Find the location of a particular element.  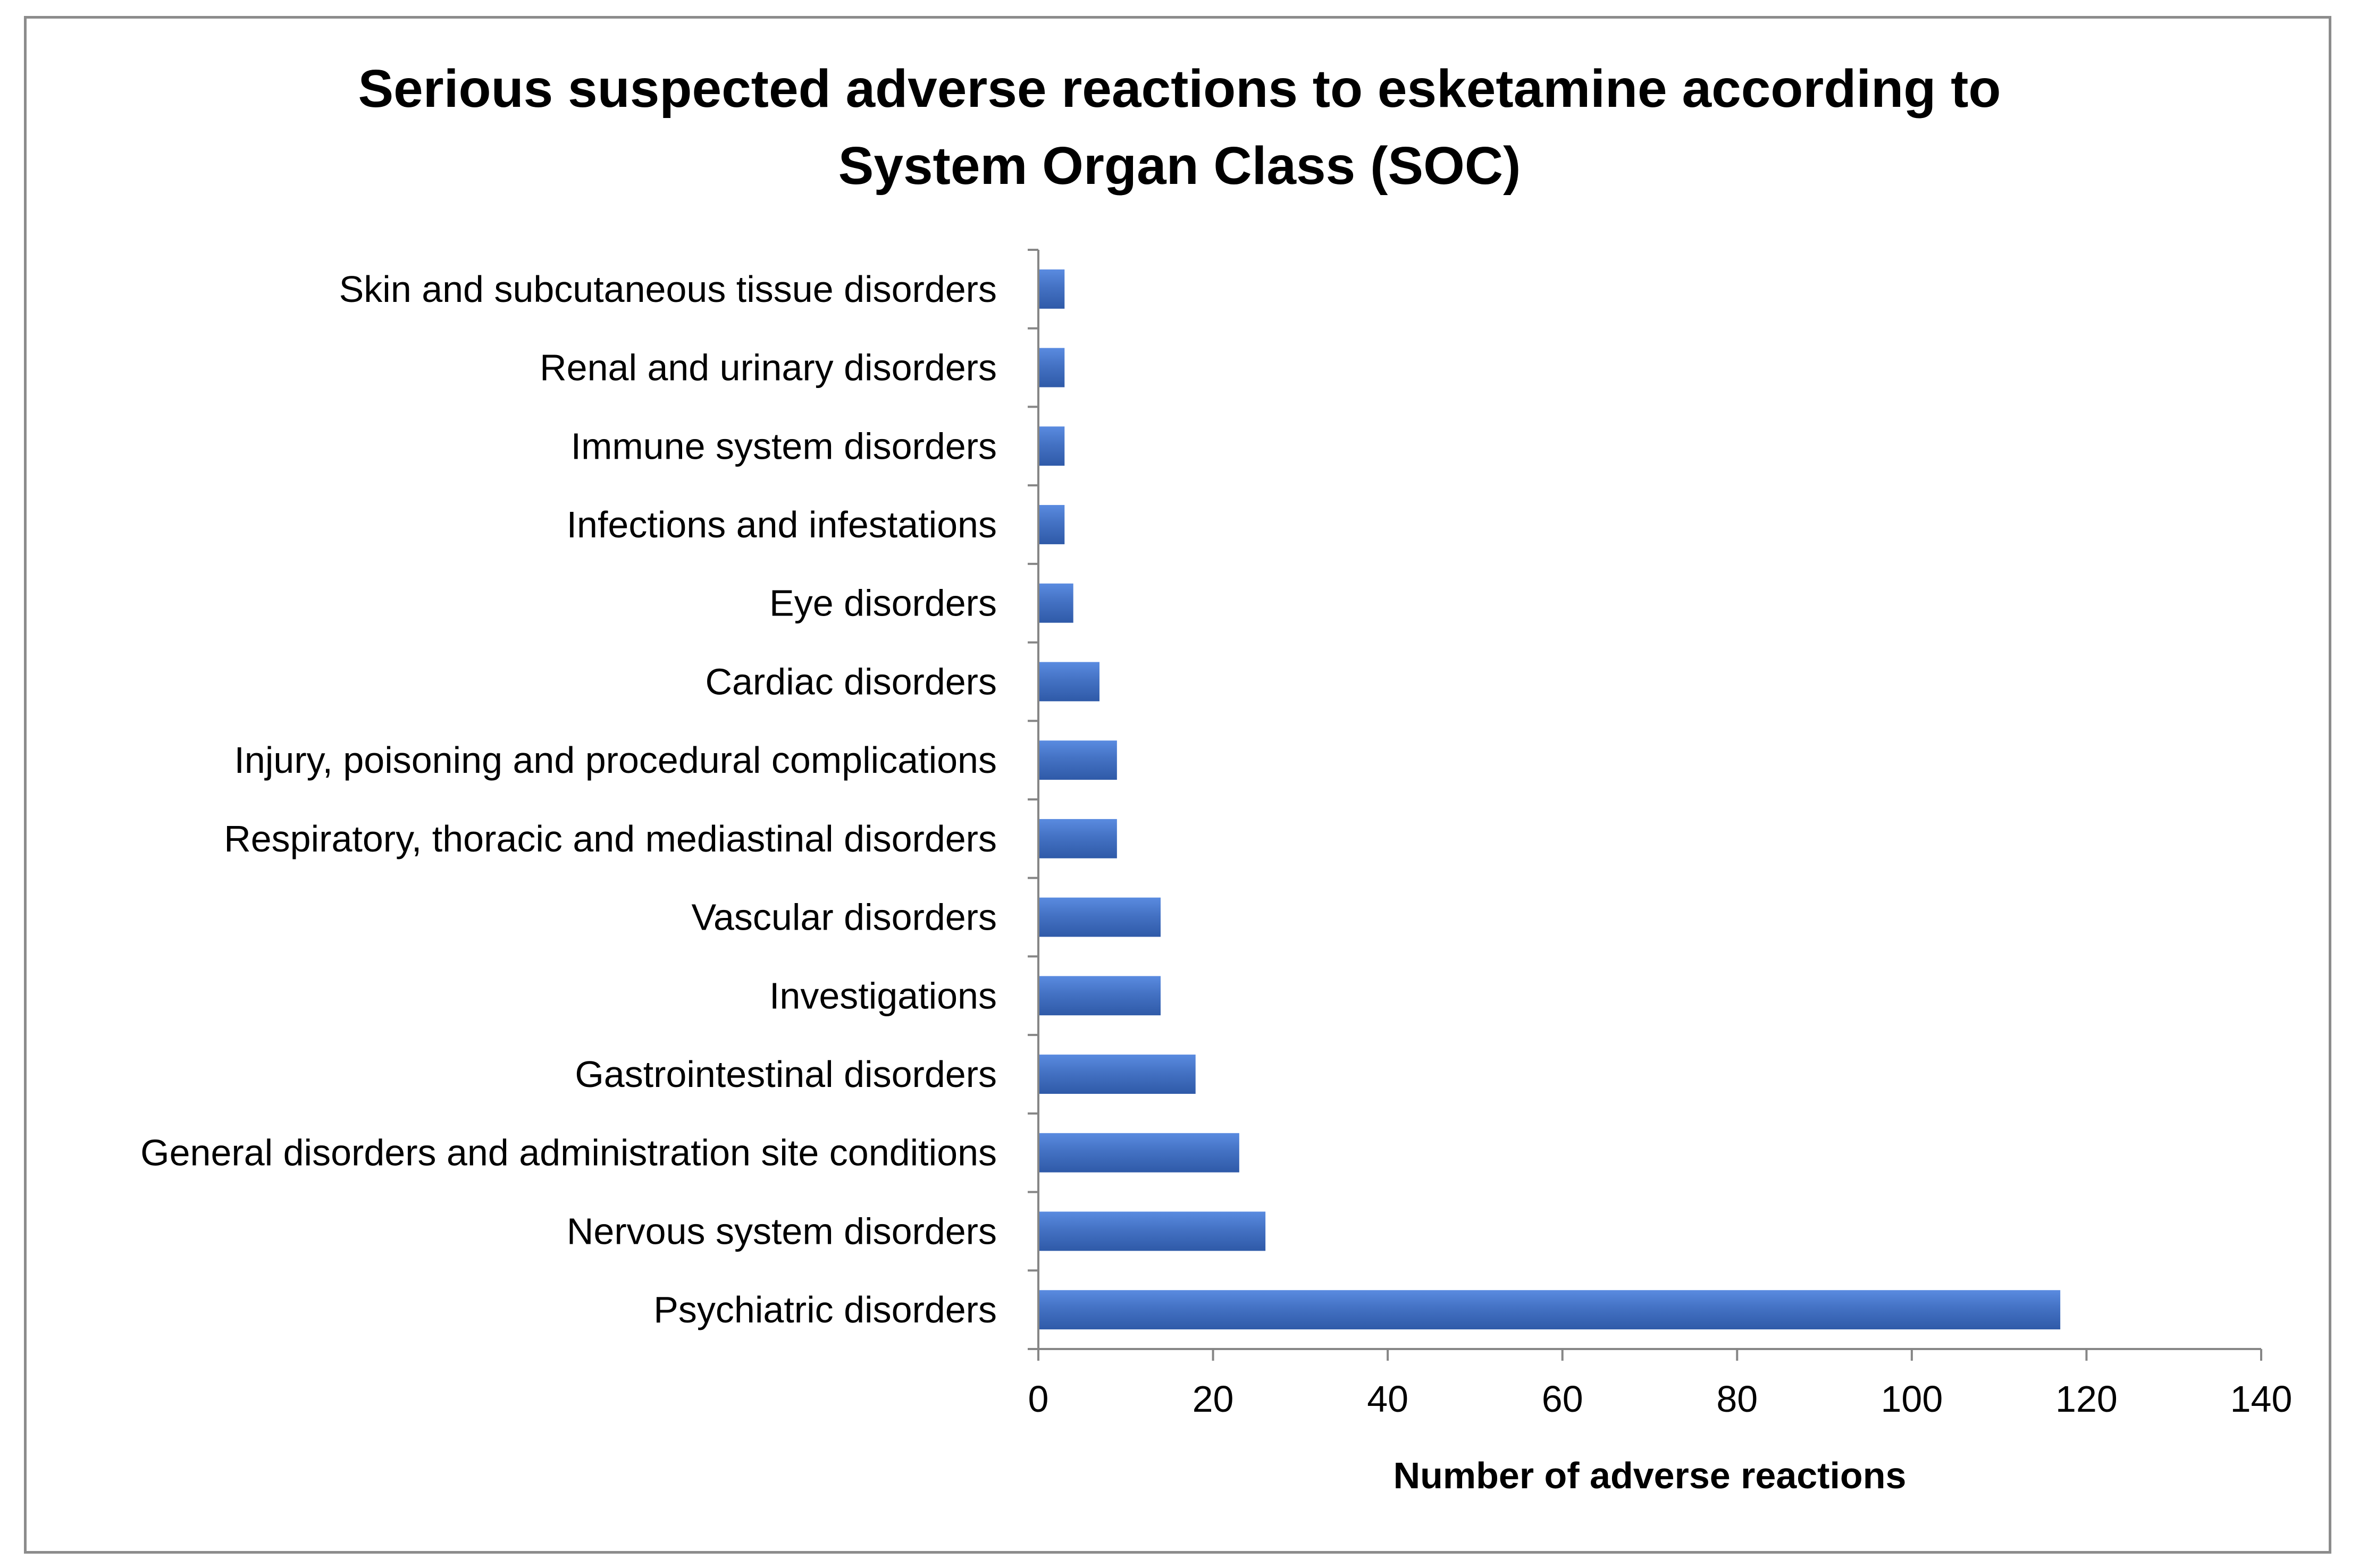

x-tick-label-60: 60 is located at coordinates (1562, 1399).